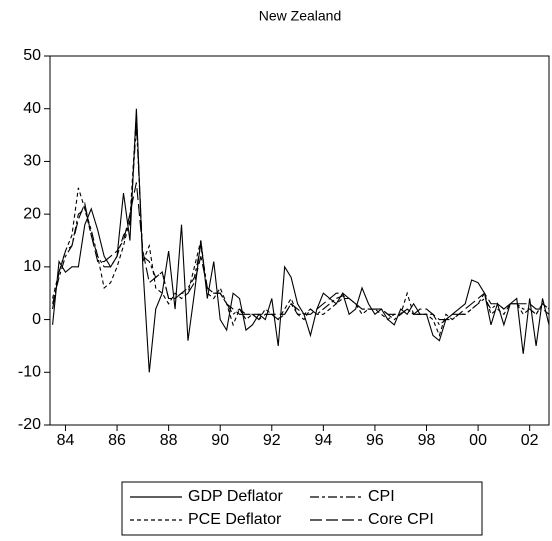  What do you see at coordinates (220, 440) in the screenshot?
I see `x-tick-label: 90` at bounding box center [220, 440].